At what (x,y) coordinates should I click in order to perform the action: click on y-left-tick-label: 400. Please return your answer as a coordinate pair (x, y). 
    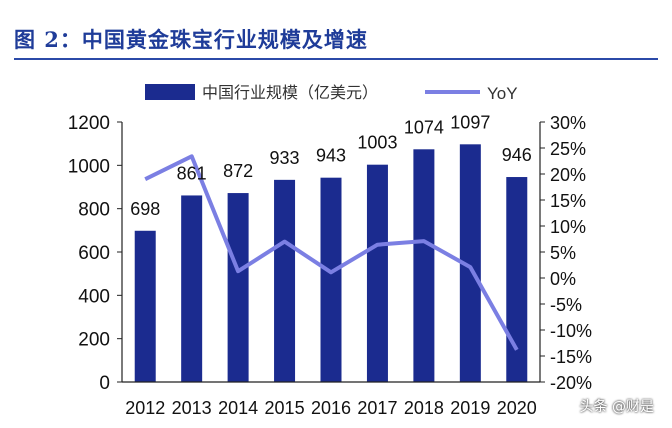
    Looking at the image, I should click on (94, 296).